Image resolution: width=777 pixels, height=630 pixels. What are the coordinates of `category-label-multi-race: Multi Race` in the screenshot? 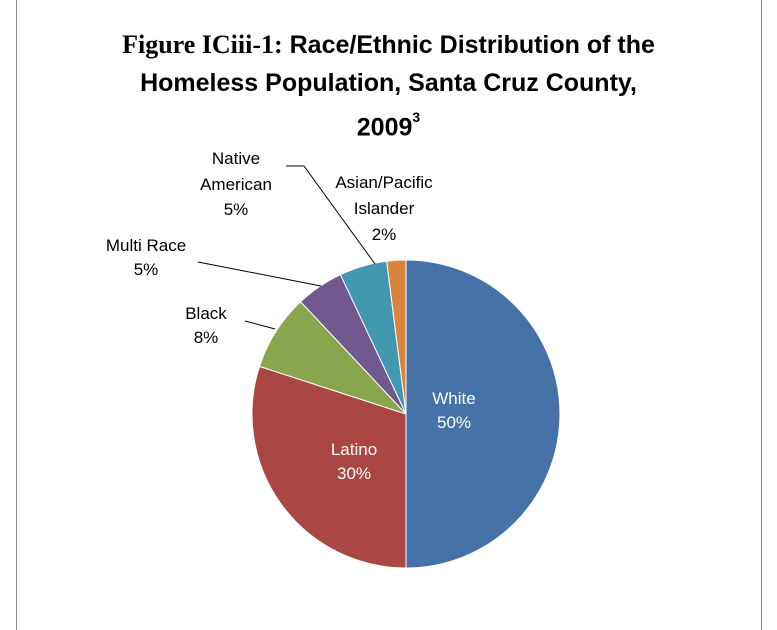 It's located at (146, 245).